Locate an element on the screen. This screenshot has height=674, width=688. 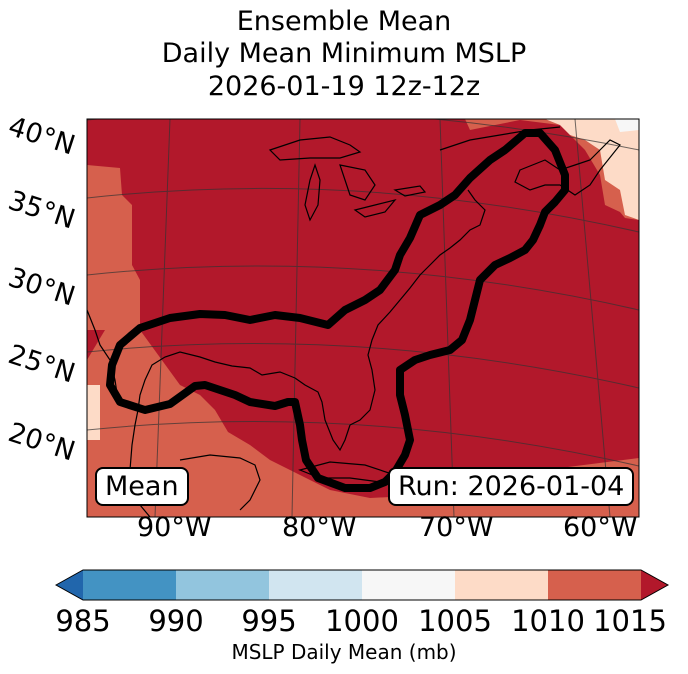
lake-michigan-coast is located at coordinates (312, 192).